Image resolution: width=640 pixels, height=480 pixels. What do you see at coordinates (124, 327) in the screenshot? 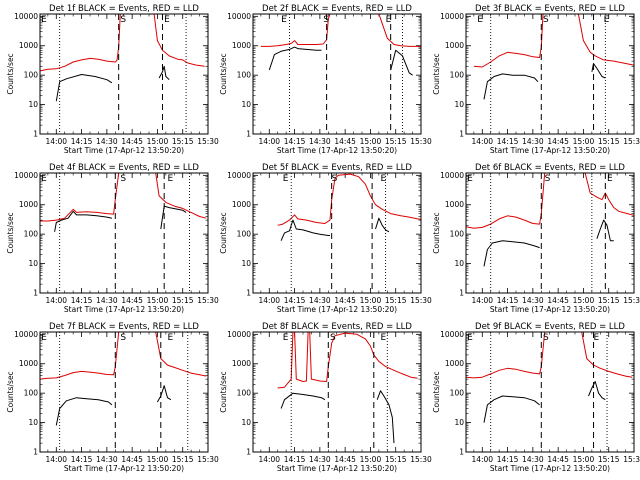
I see `panel-title: Det 7f BLACK = Events, RED = LLD` at bounding box center [124, 327].